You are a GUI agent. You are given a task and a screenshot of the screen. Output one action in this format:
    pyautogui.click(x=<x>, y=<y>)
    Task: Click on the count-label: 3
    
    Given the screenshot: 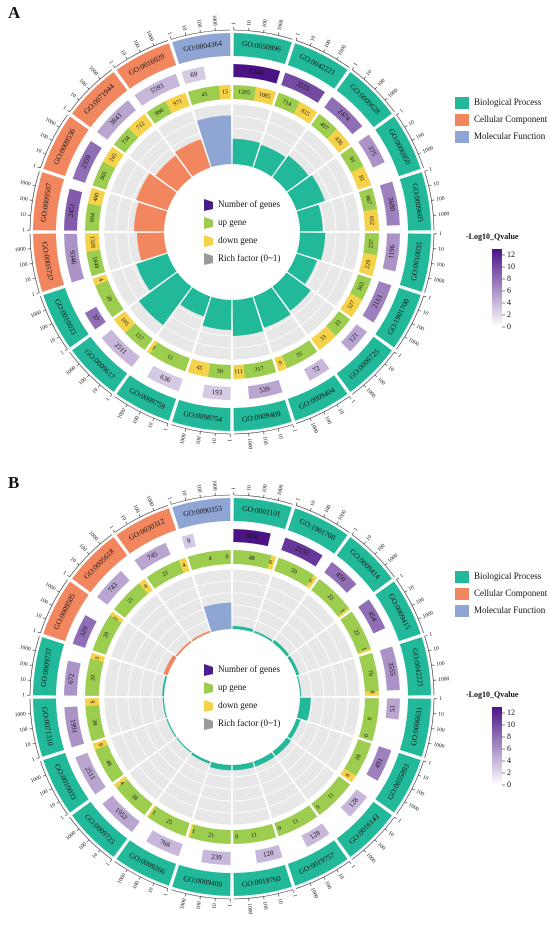 What is the action you would take?
    pyautogui.click(x=97, y=658)
    